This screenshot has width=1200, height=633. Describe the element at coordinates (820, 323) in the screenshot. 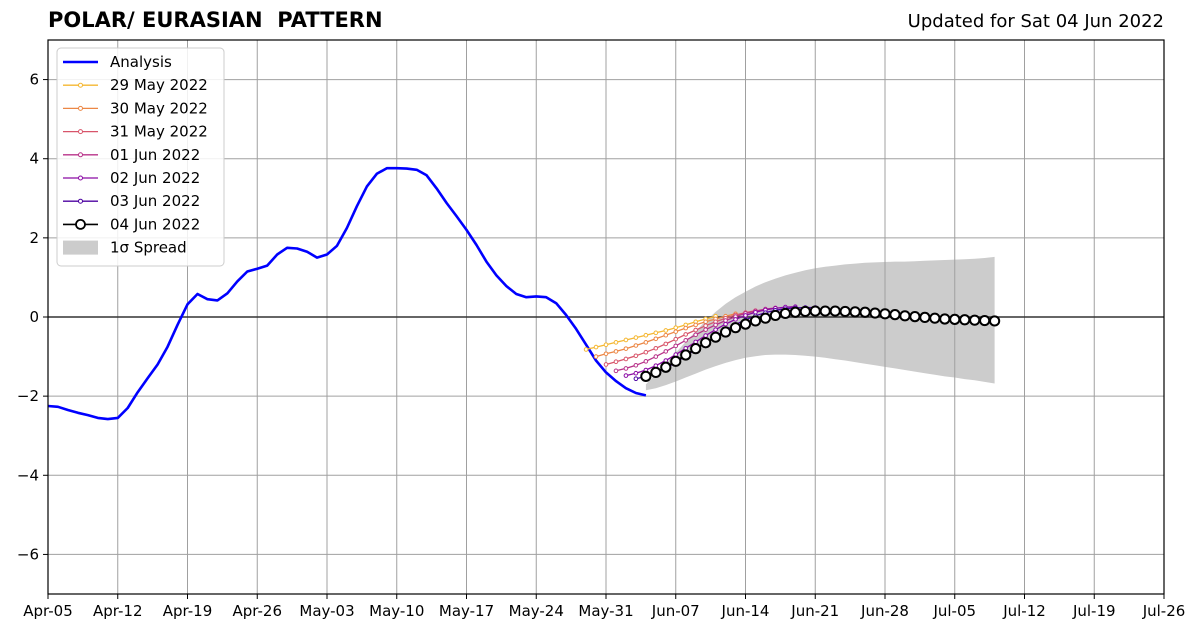

I see `spread-band` at that location.